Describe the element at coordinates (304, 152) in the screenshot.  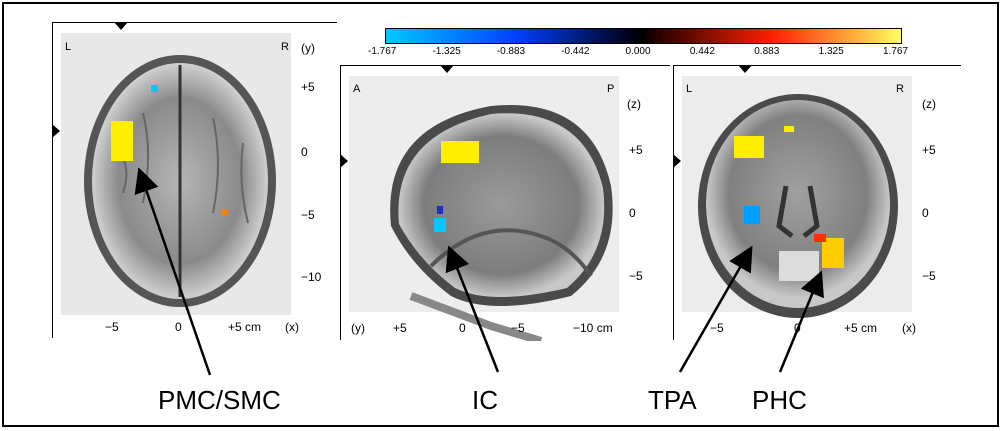
I see `axial-right-tick-1: 0` at that location.